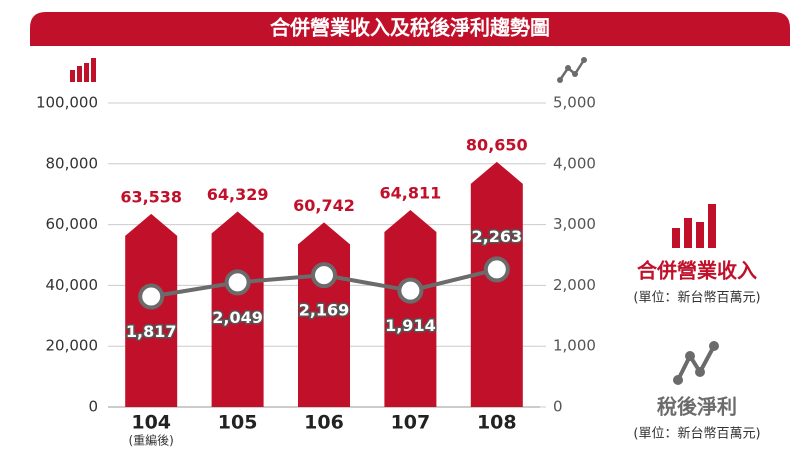 The height and width of the screenshot is (450, 802). I want to click on line-value-label: 2,049, so click(237, 317).